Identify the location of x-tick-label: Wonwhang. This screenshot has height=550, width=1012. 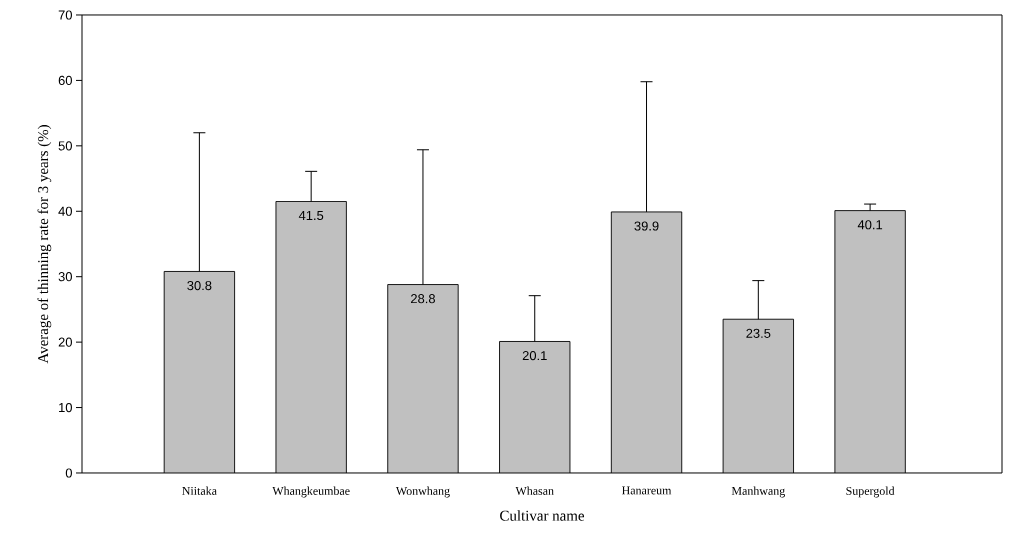
(422, 492).